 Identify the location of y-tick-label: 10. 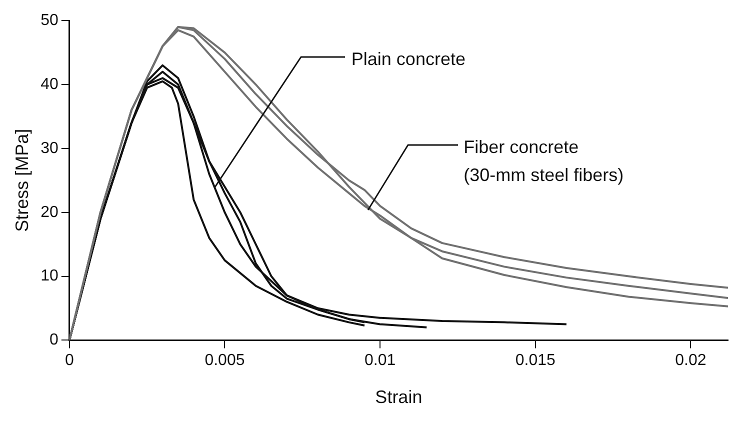
(49, 276).